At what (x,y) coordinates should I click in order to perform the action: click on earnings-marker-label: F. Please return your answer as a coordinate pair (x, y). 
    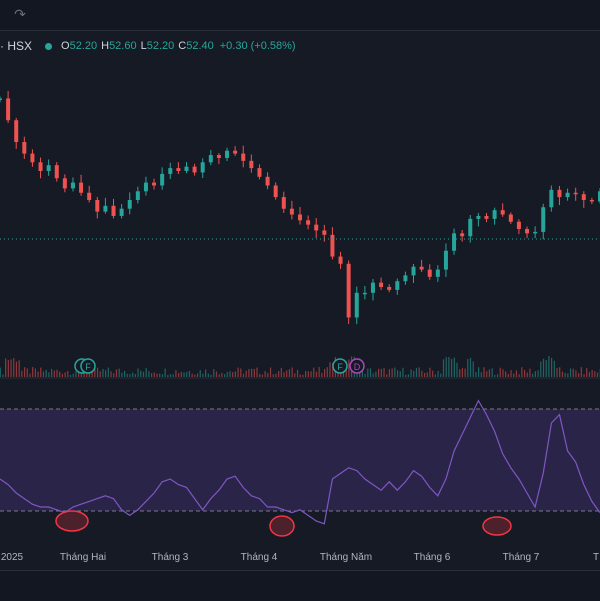
    Looking at the image, I should click on (88, 367).